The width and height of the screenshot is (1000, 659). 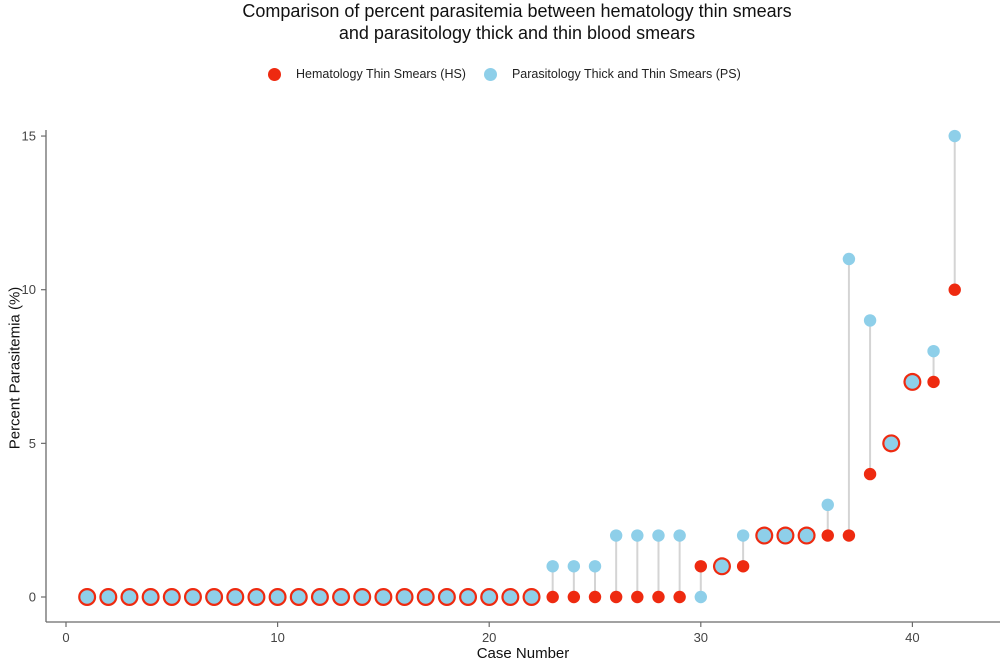 I want to click on y-axis-title: Percent Parasitemia (%), so click(x=14, y=368).